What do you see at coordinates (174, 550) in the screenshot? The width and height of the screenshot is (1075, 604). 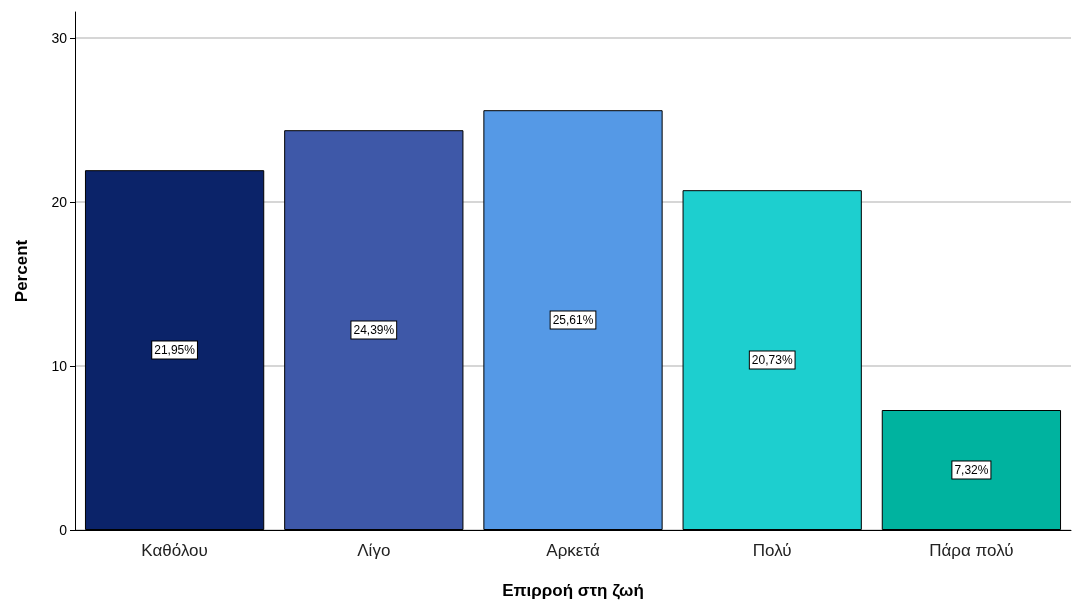 I see `x-tick-label: Καθόλου` at bounding box center [174, 550].